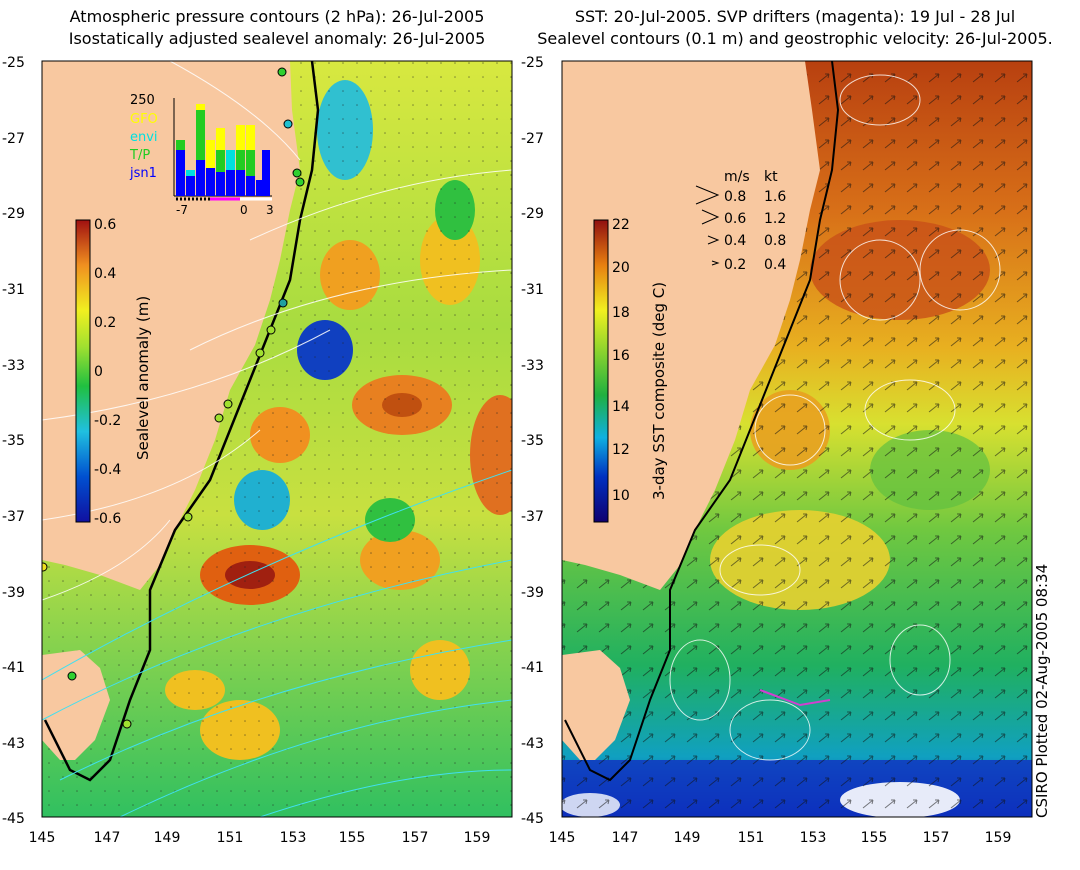  What do you see at coordinates (107, 470) in the screenshot?
I see `sla-tick-5: -0.4` at bounding box center [107, 470].